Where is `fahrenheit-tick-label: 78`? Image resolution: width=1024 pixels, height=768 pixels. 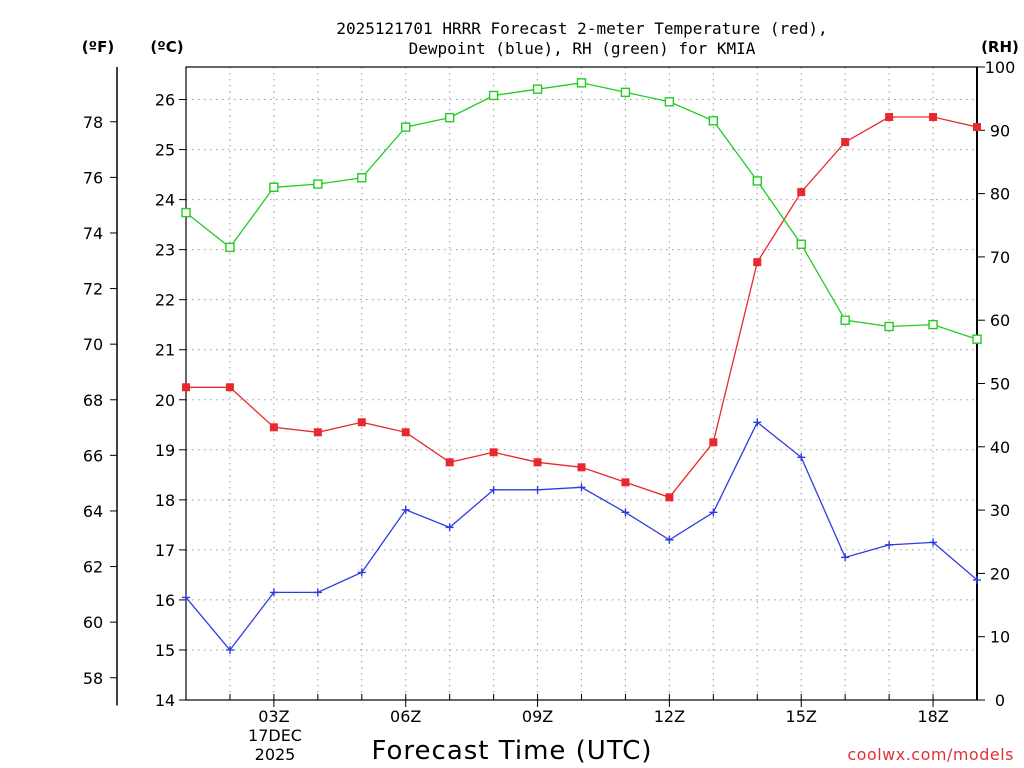
fahrenheit-tick-label: 78 is located at coordinates (93, 122).